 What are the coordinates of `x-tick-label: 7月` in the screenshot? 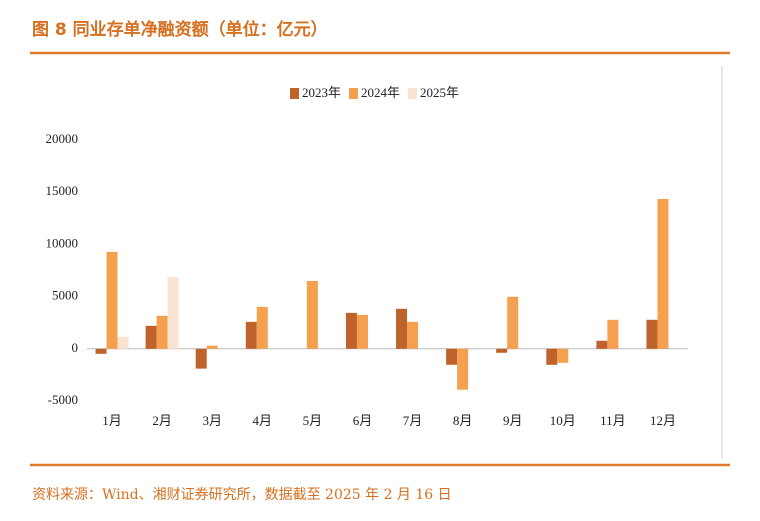 It's located at (413, 420).